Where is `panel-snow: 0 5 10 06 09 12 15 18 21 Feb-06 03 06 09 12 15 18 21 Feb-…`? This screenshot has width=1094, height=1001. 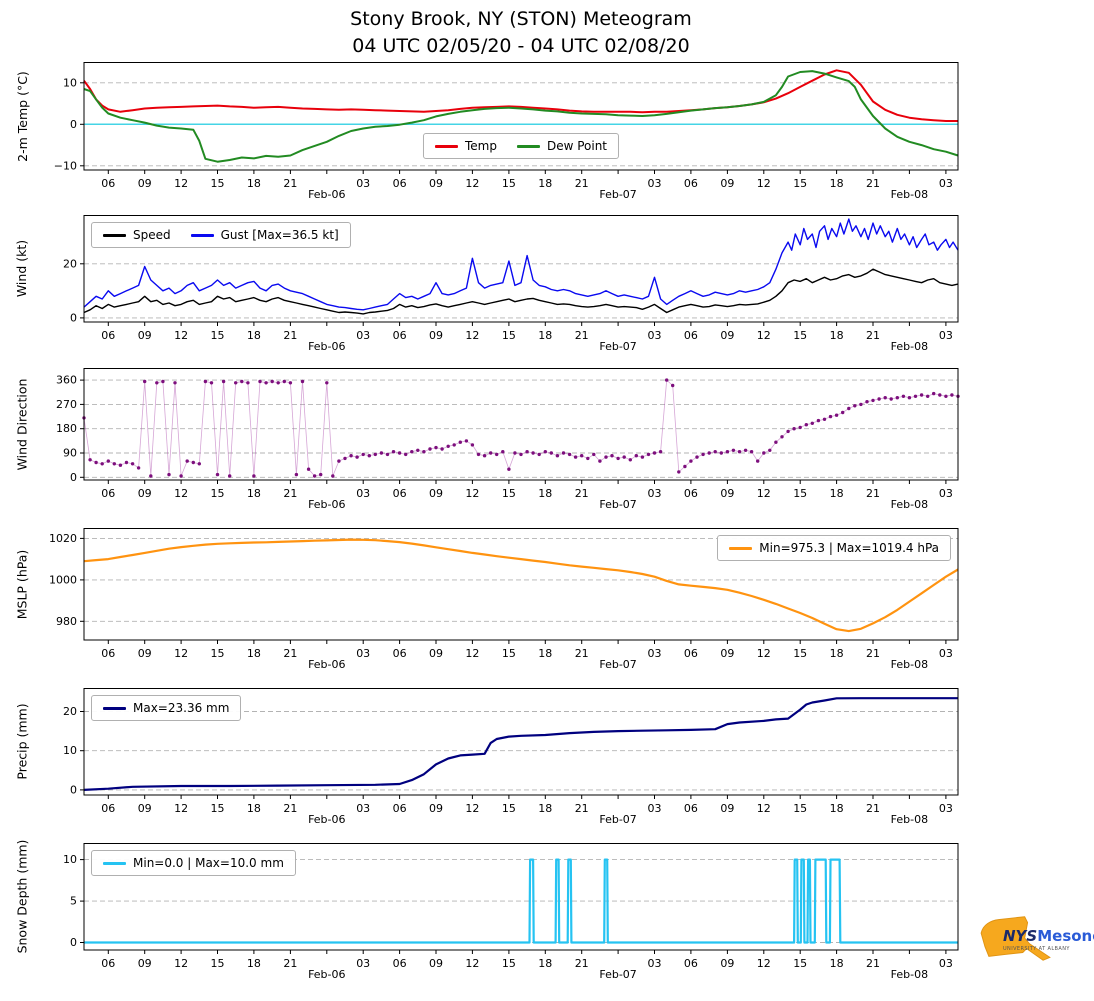 panel-snow: 0 5 10 06 09 12 15 18 21 Feb-06 03 06 09 12 15 18 21 Feb-… is located at coordinates (511, 912).